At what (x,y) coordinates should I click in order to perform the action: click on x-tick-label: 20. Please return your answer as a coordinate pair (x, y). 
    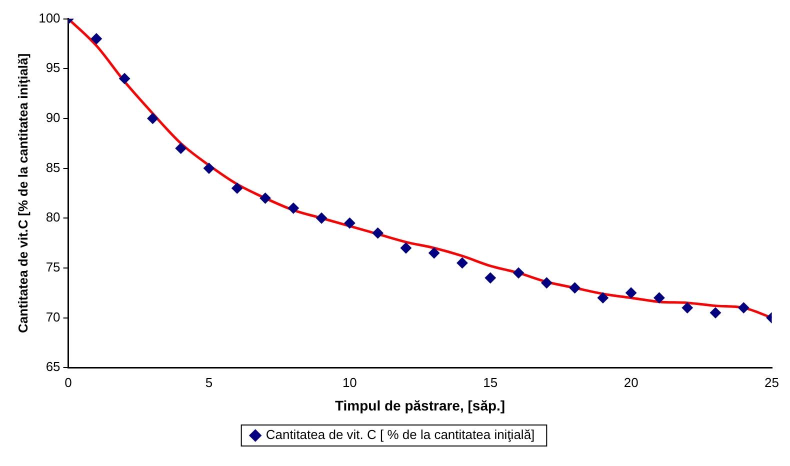
    Looking at the image, I should click on (631, 382).